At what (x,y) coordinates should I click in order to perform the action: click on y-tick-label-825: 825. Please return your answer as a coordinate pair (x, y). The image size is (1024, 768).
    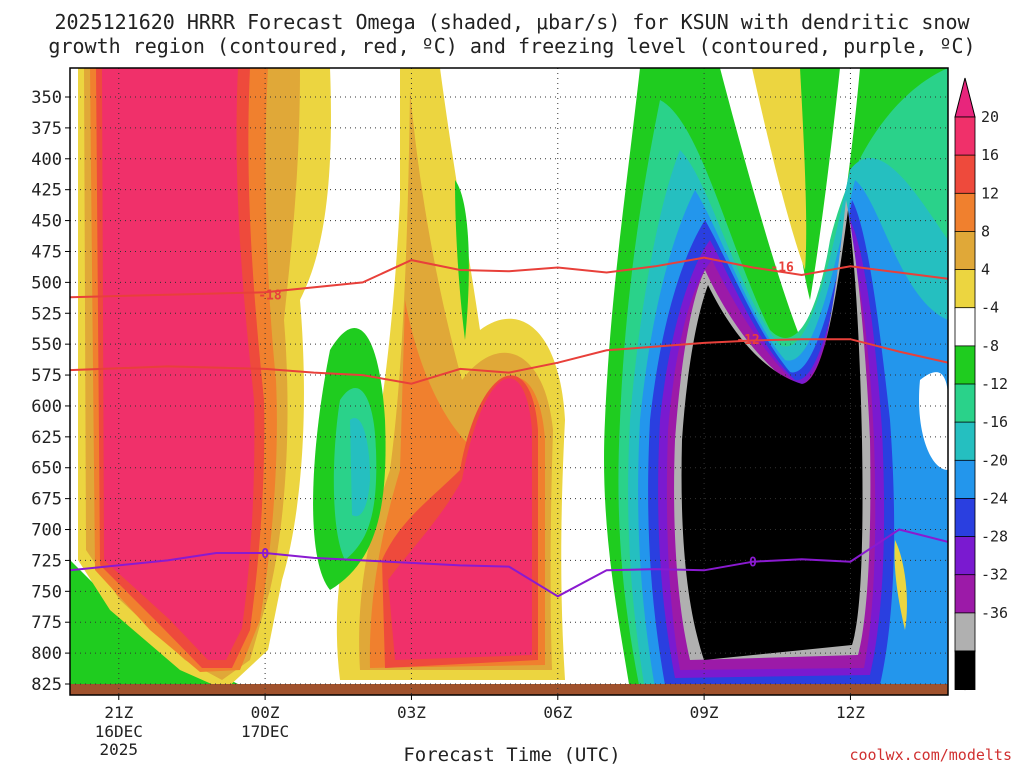
    Looking at the image, I should click on (46, 685).